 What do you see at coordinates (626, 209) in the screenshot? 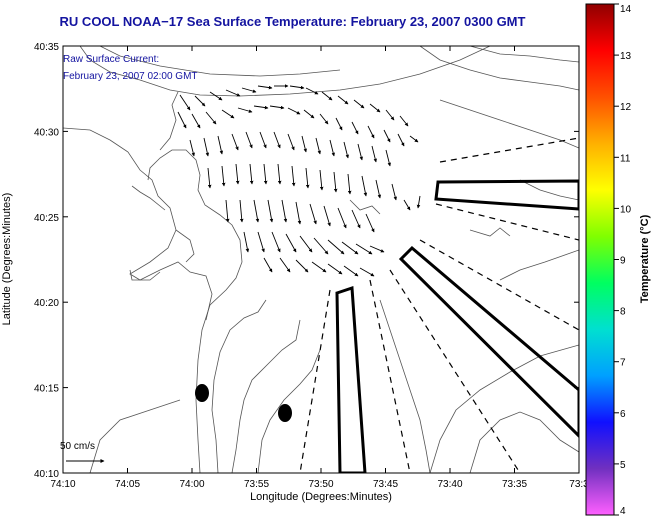
I see `colorbar-tick-label: 10` at bounding box center [626, 209].